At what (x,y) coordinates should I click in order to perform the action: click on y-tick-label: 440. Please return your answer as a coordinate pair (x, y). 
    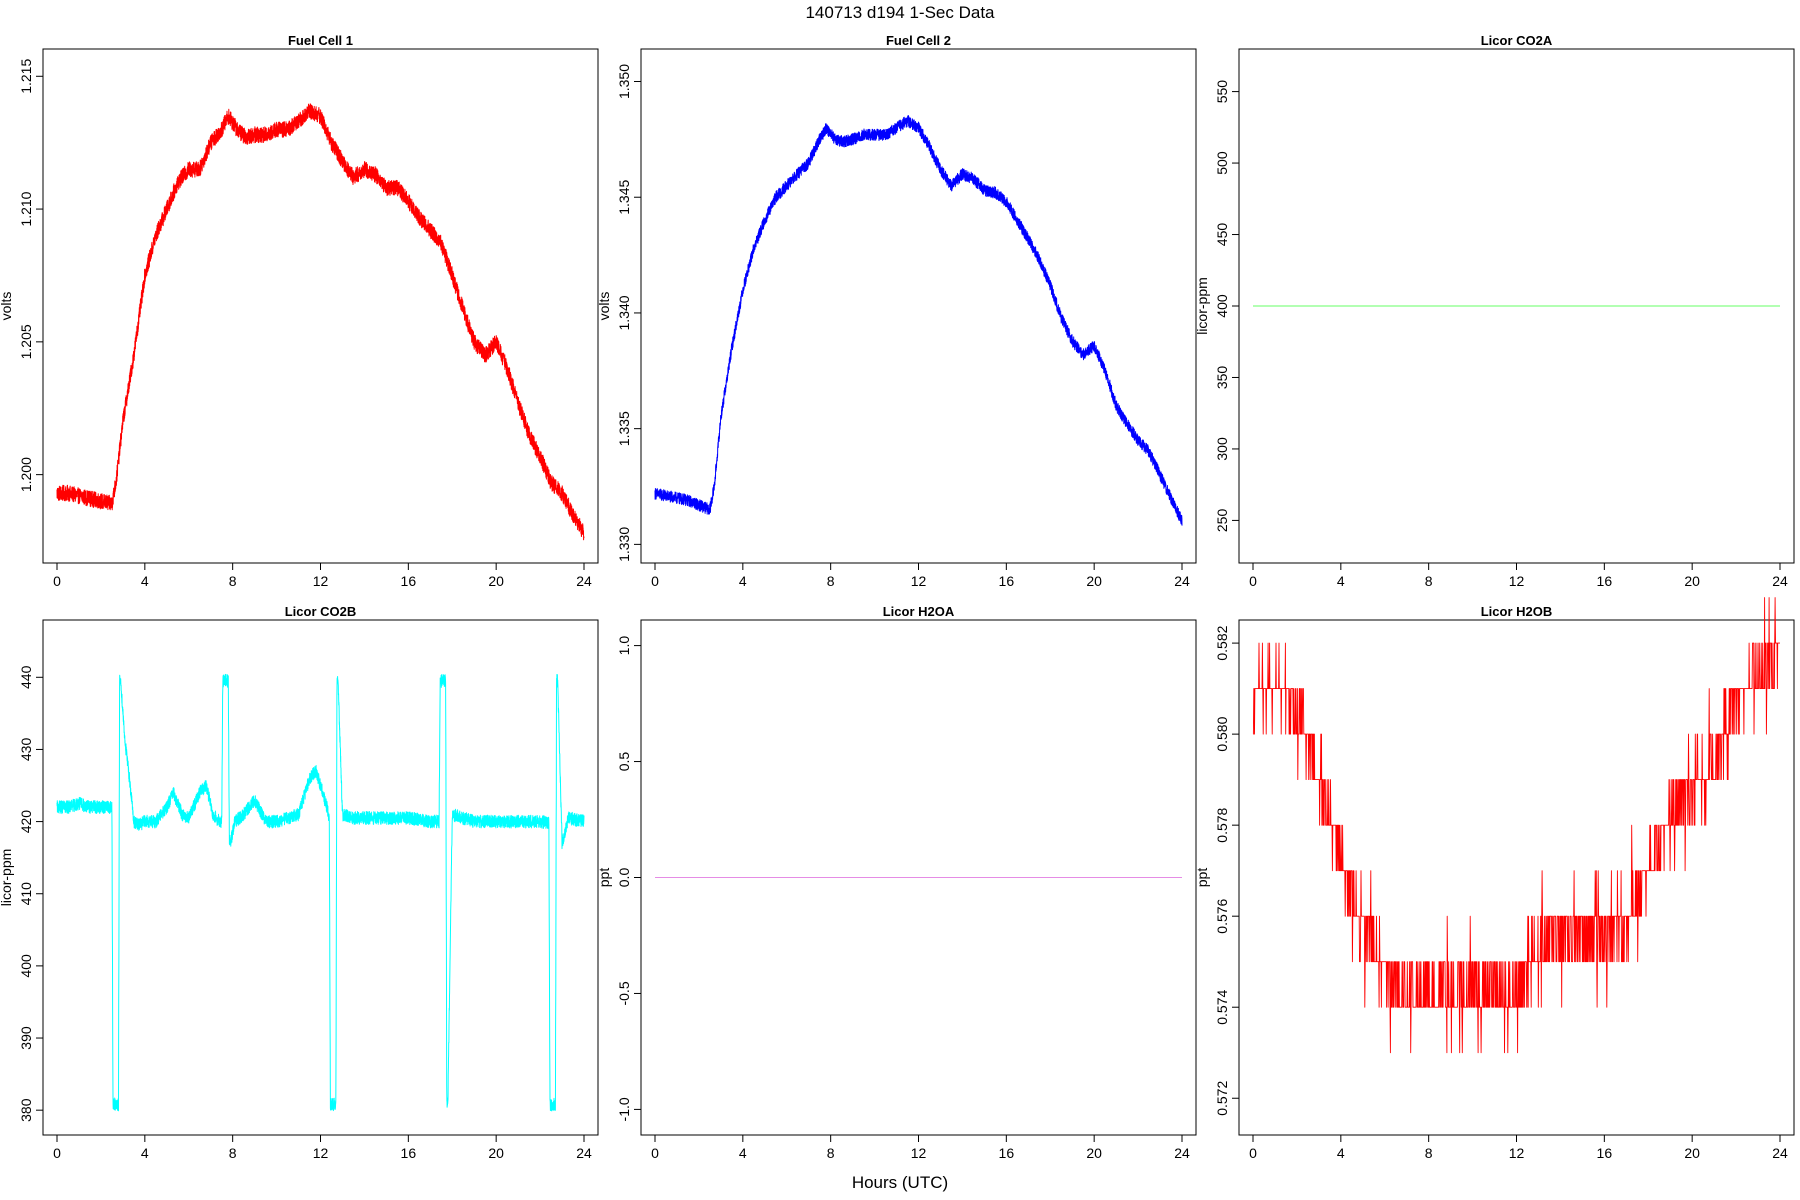
    Looking at the image, I should click on (26, 677).